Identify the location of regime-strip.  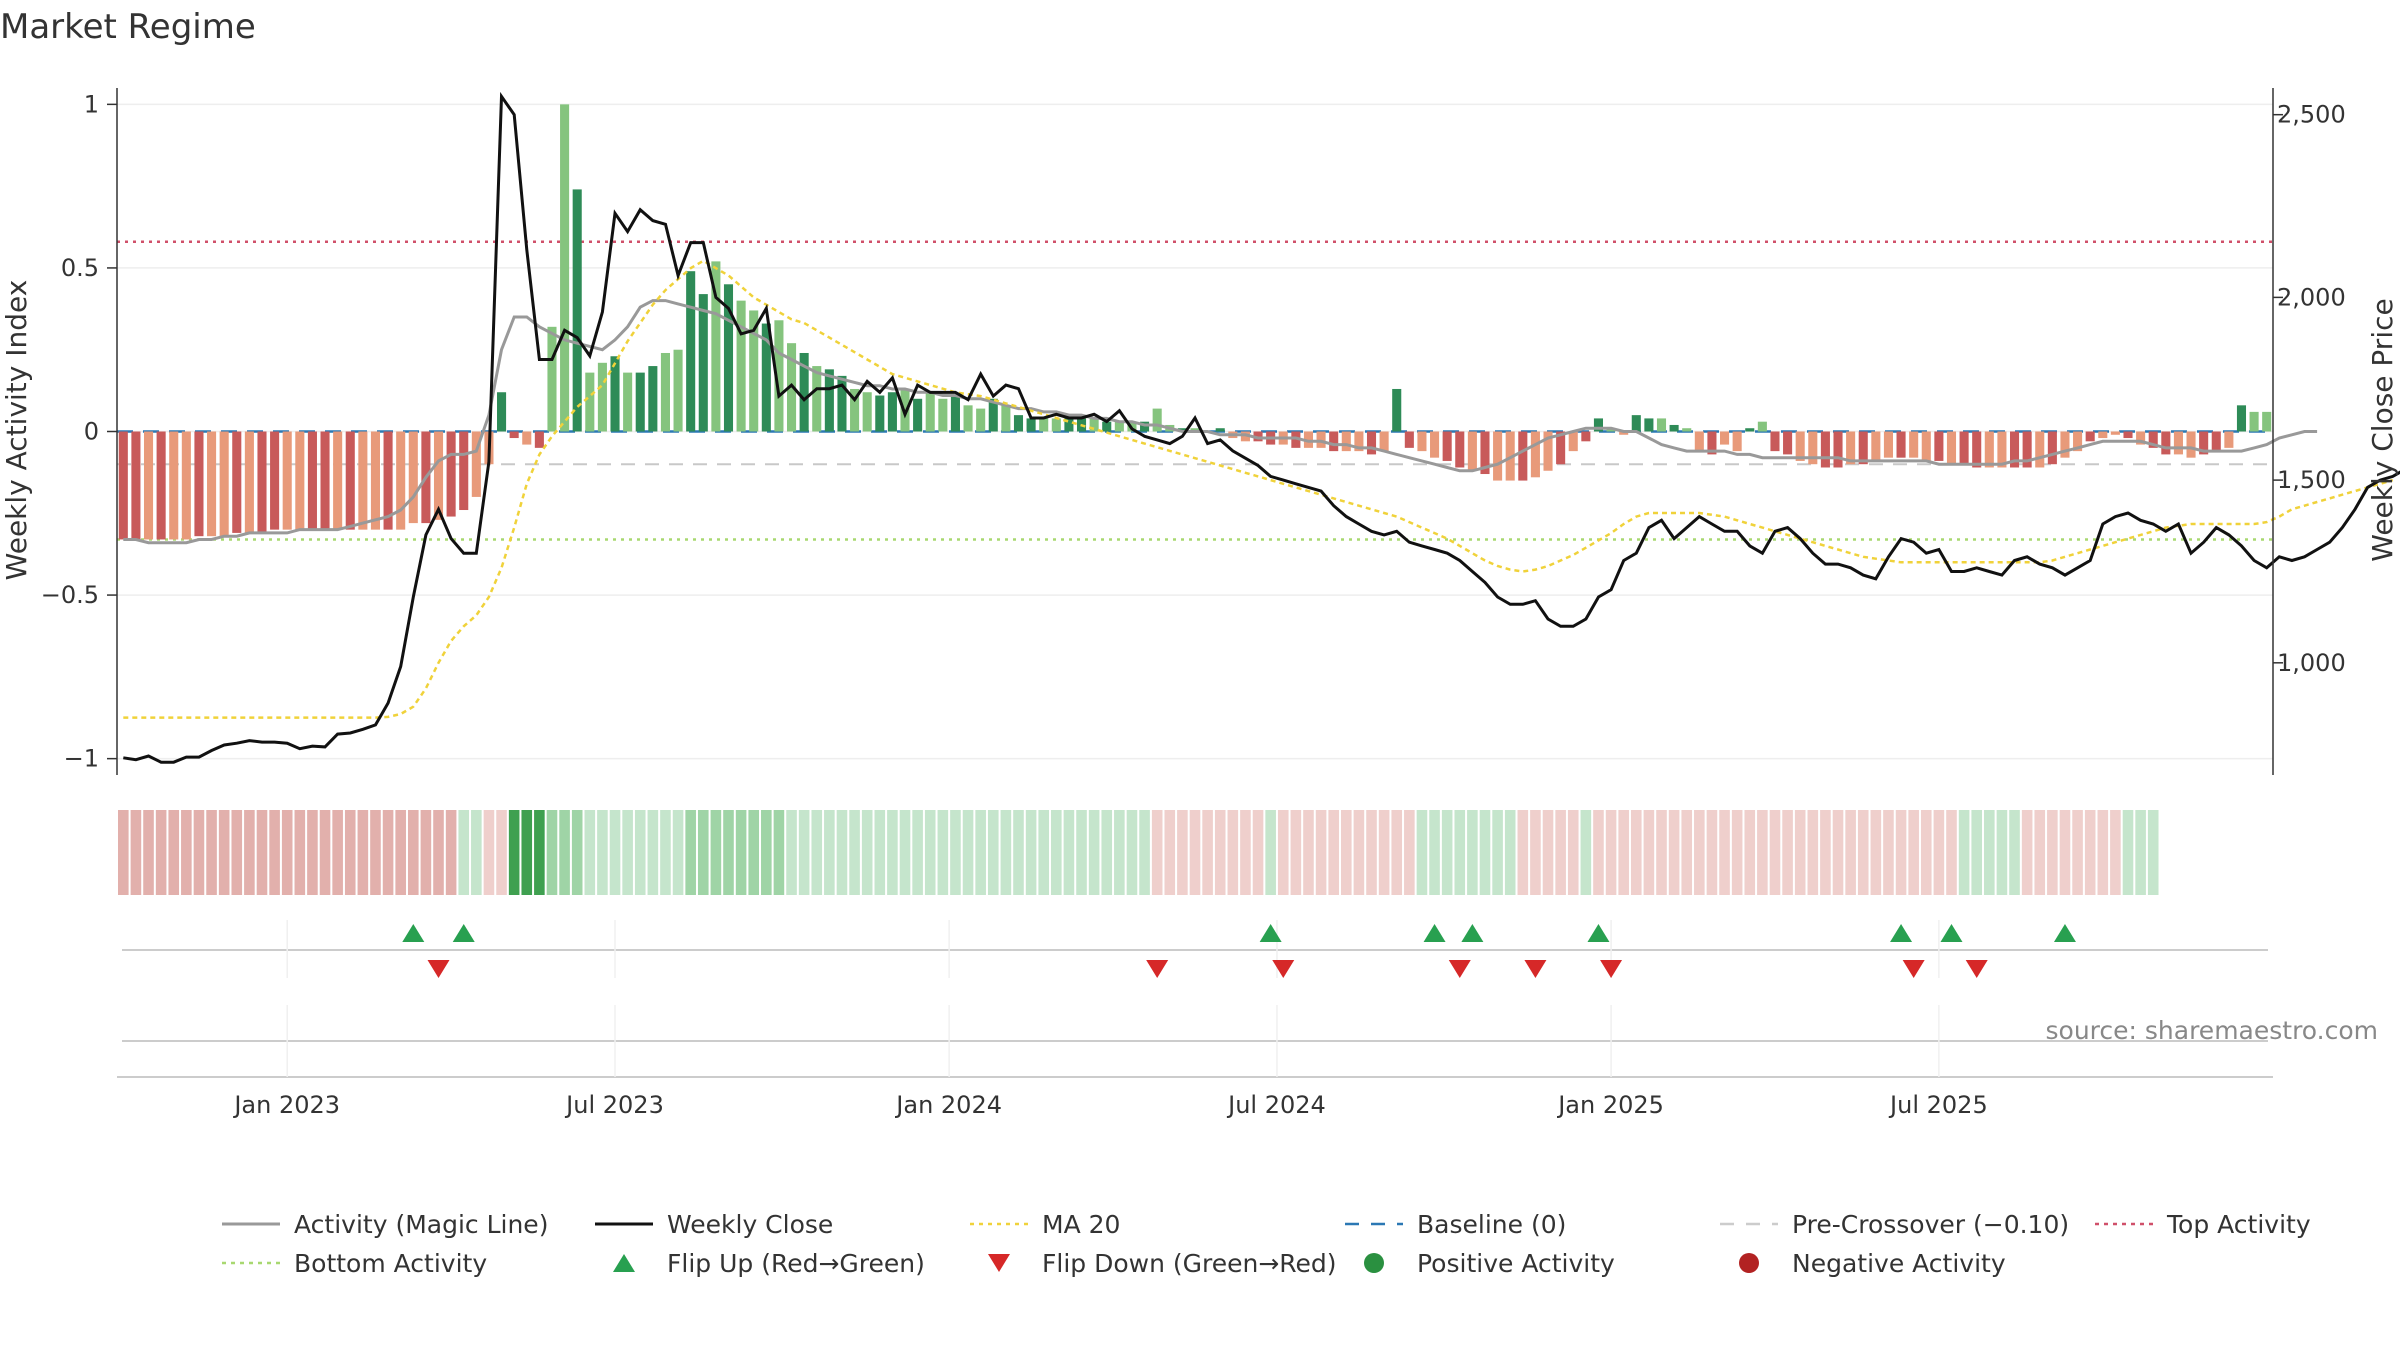
(1138, 852).